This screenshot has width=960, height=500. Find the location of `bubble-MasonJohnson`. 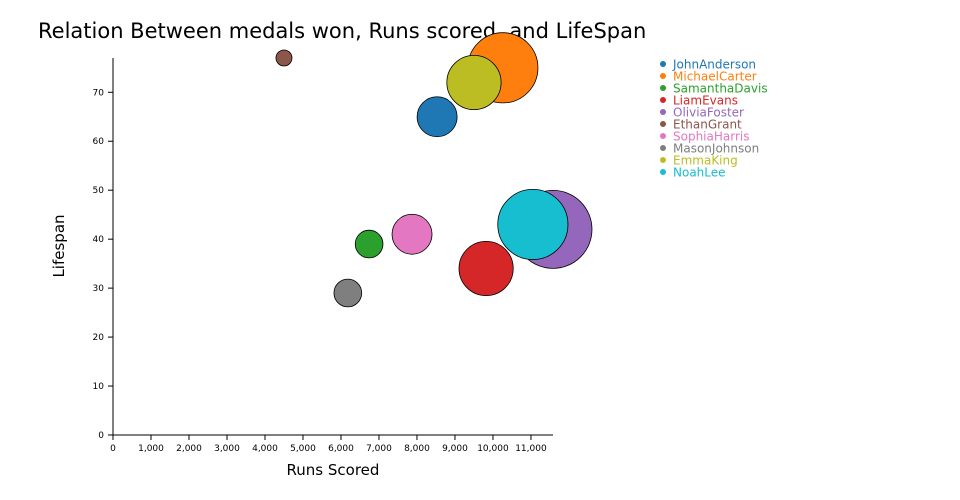

bubble-MasonJohnson is located at coordinates (348, 293).